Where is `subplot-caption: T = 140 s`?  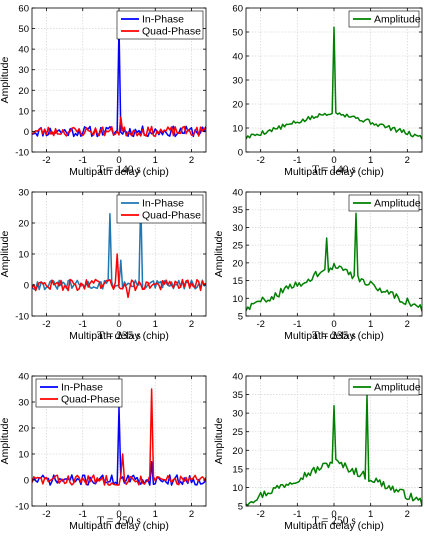
subplot-caption: T = 140 s is located at coordinates (334, 170).